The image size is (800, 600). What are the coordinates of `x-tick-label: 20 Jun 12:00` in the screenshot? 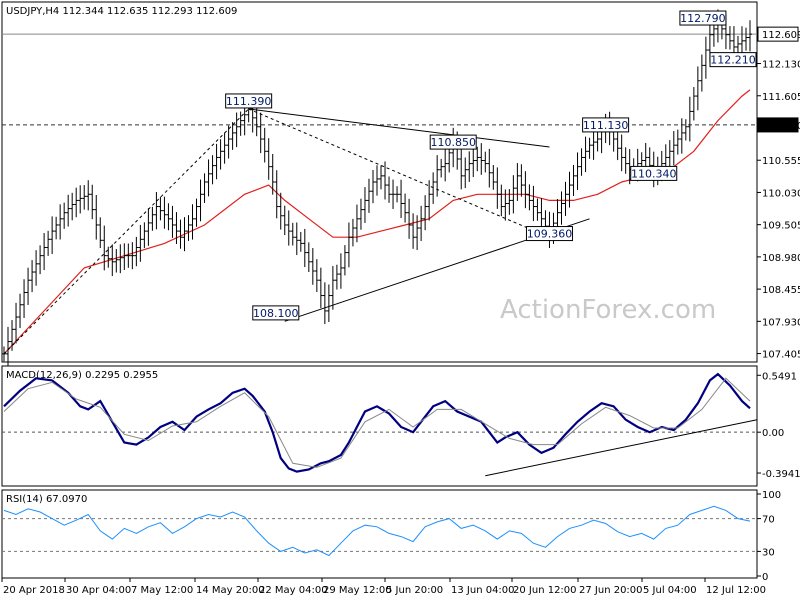 It's located at (545, 590).